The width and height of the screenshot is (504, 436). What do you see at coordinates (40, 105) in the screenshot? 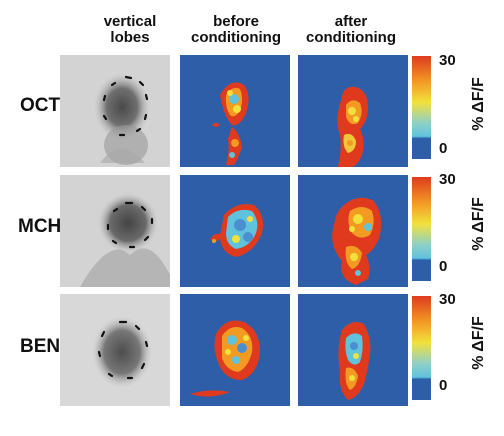
I see `row-label-oct: OCT` at bounding box center [40, 105].